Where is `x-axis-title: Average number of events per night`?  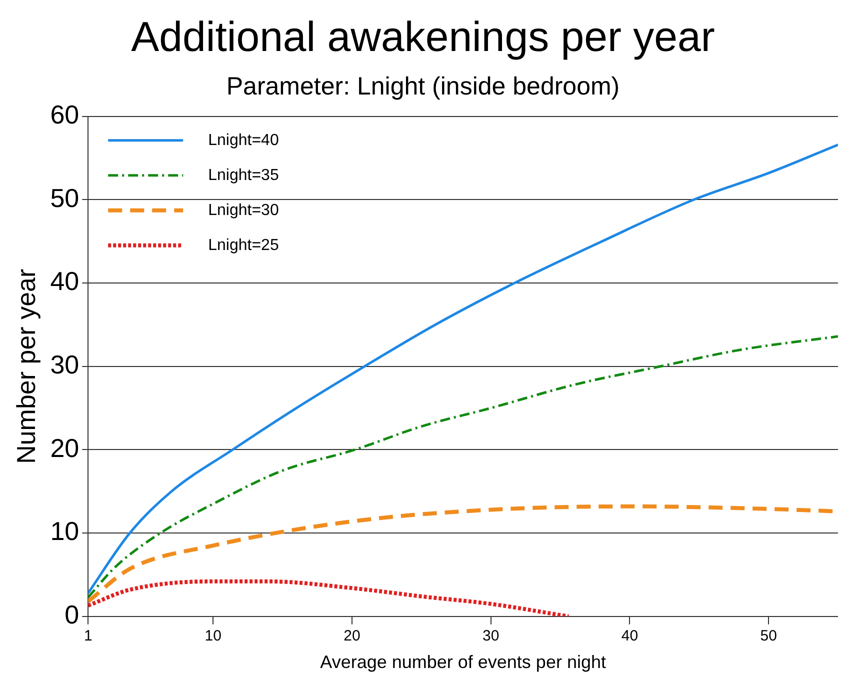 x-axis-title: Average number of events per night is located at coordinates (463, 662).